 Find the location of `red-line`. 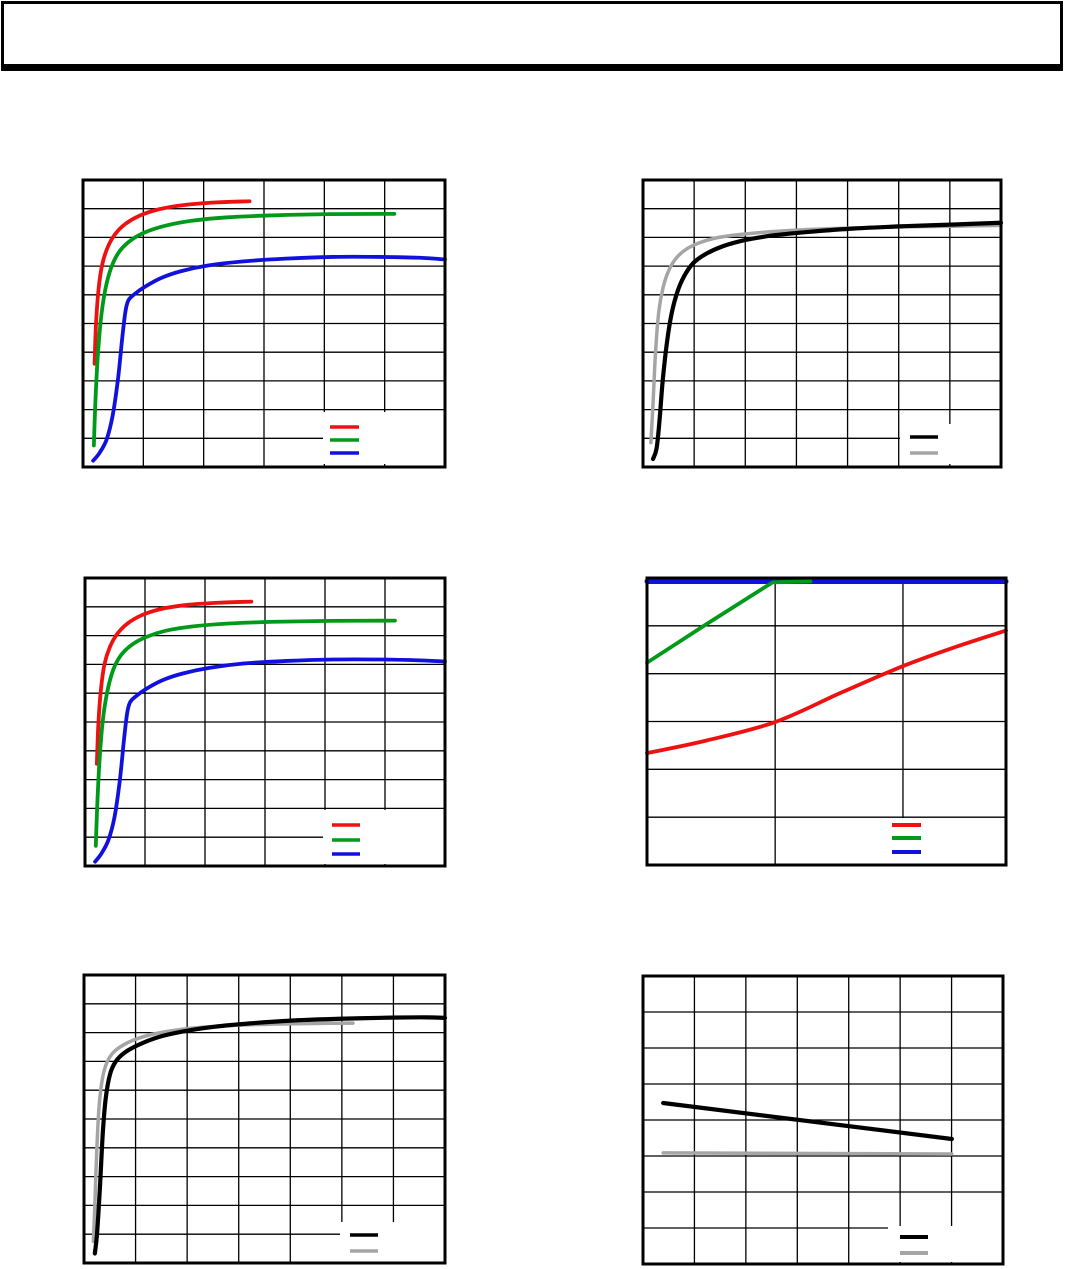

red-line is located at coordinates (826, 691).